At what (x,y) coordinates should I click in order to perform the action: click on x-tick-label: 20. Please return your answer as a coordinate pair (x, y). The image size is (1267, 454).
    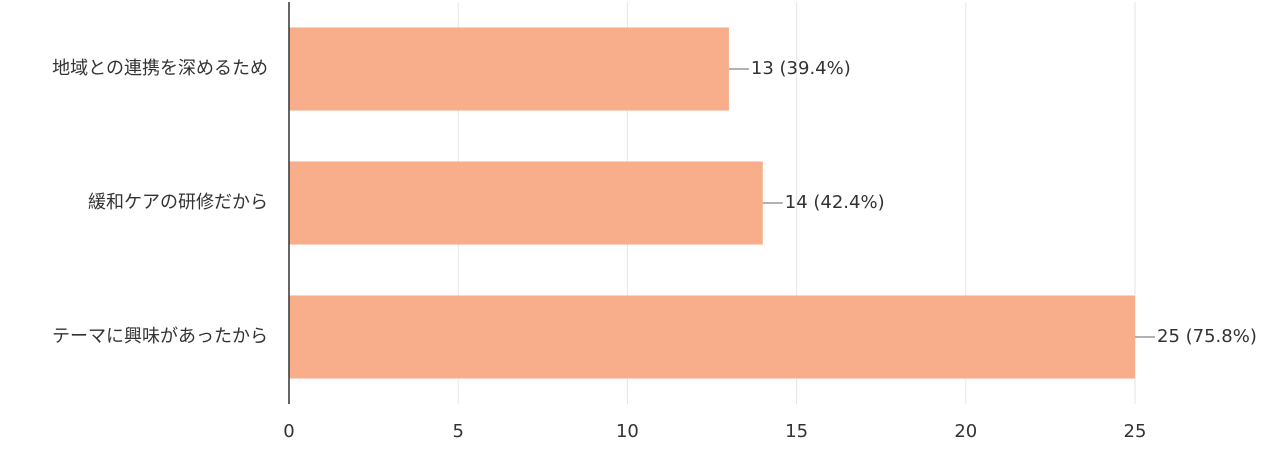
    Looking at the image, I should click on (965, 431).